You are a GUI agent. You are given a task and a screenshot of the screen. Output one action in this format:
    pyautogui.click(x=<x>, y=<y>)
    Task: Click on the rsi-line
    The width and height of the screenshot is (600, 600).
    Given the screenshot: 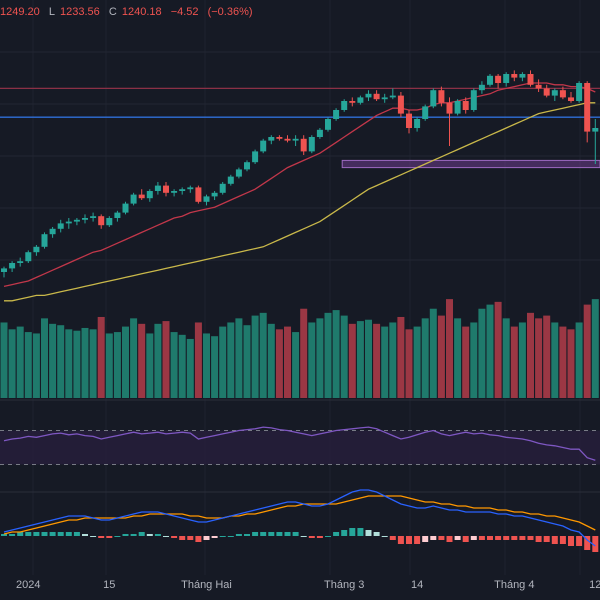 What is the action you would take?
    pyautogui.click(x=299, y=443)
    